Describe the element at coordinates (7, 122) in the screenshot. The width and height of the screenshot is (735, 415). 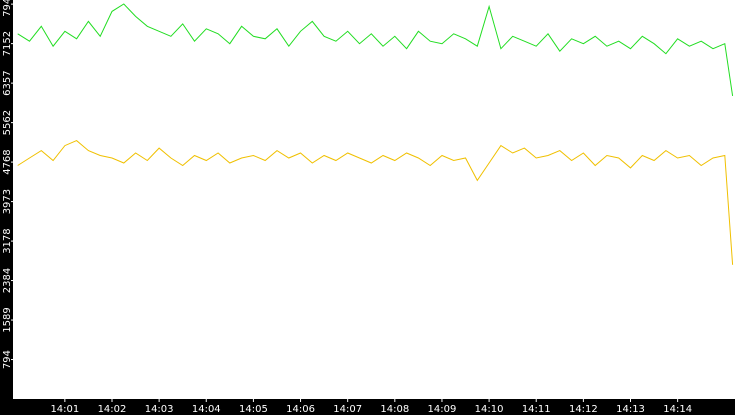
I see `y-tick-label: 5562` at that location.